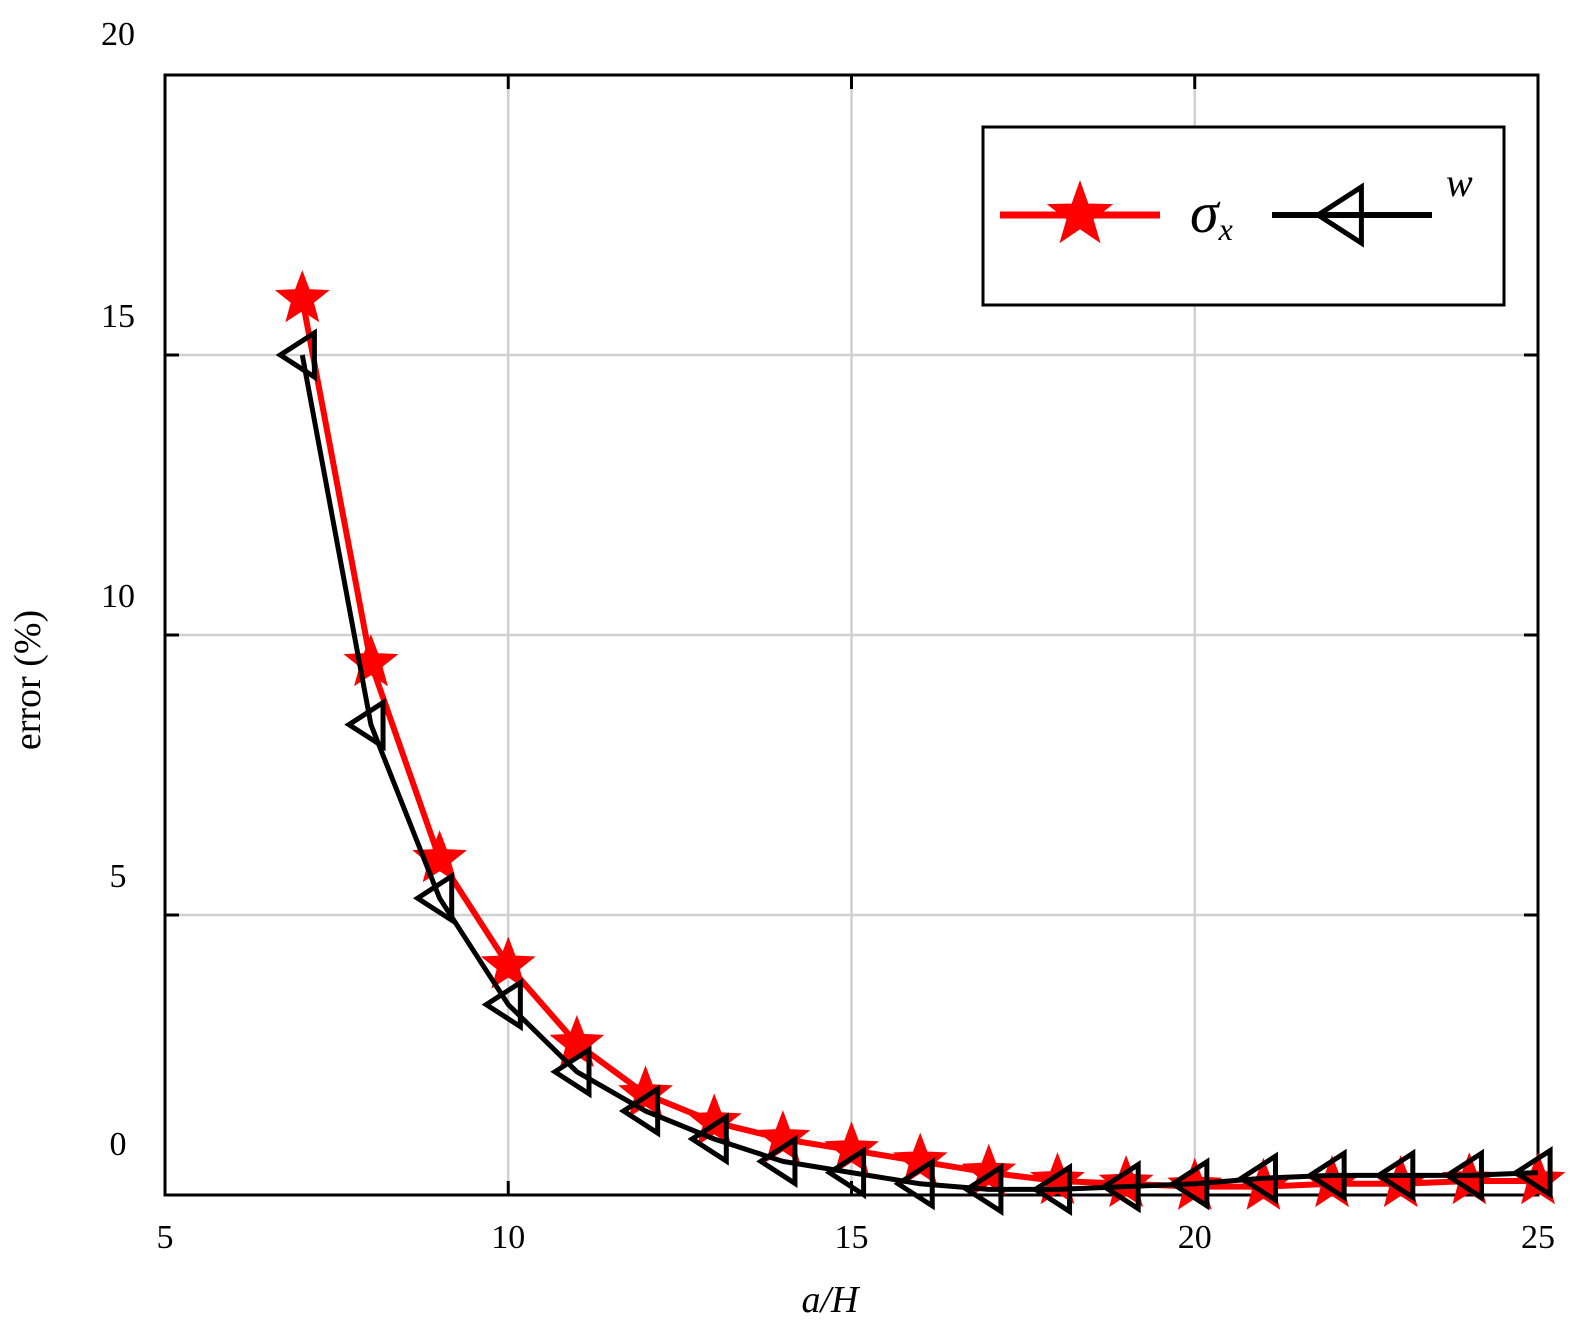 The image size is (1580, 1326). I want to click on x-tick-label: 5, so click(165, 1237).